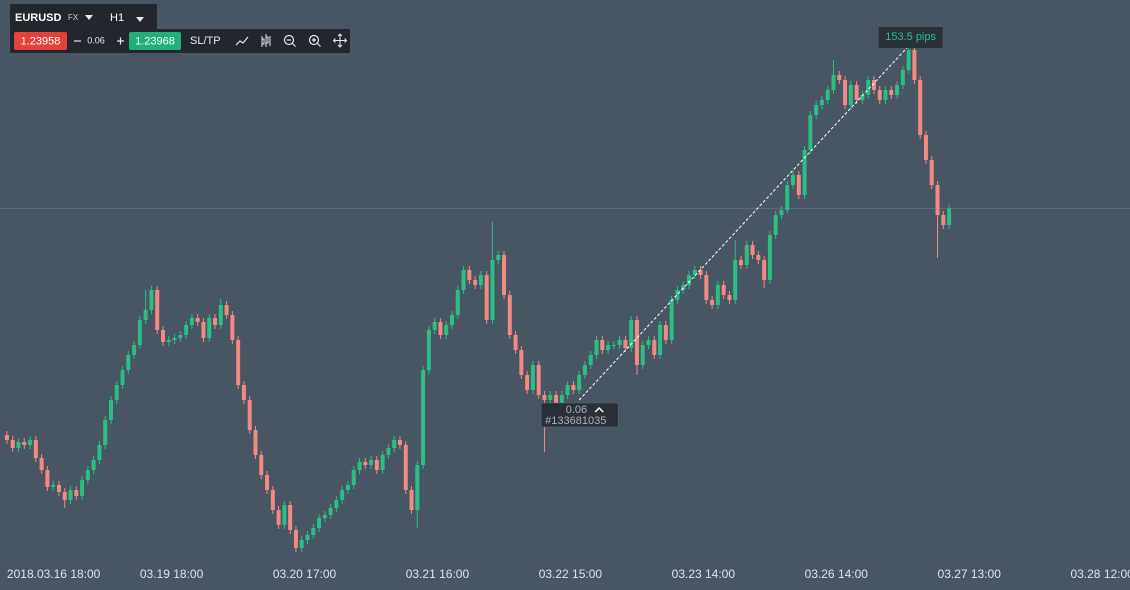 The image size is (1130, 590). I want to click on bid-price: 1.23958, so click(41, 41).